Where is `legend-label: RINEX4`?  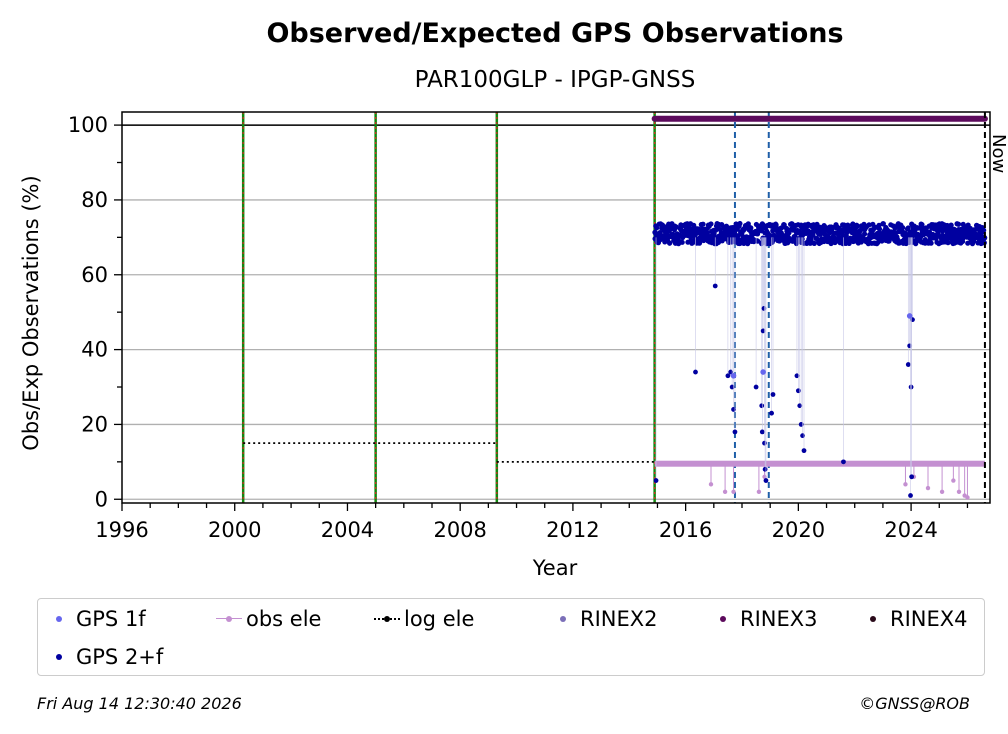 legend-label: RINEX4 is located at coordinates (929, 619).